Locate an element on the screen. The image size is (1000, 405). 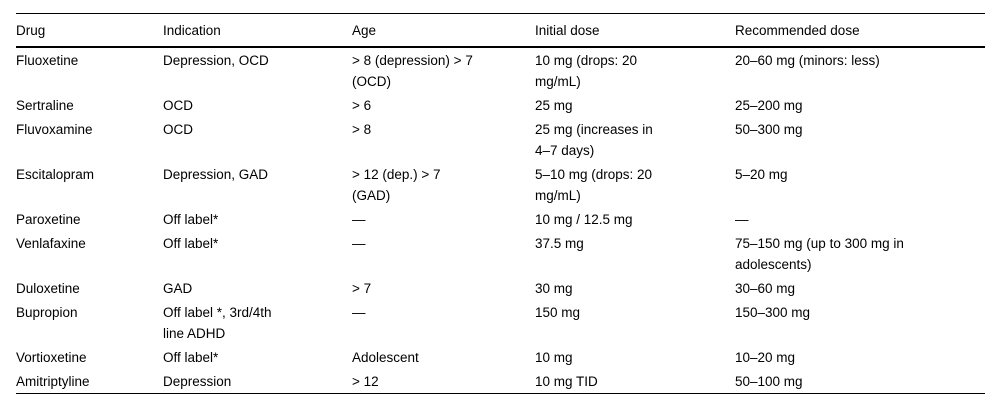
column-header-initial-dose: Initial dose is located at coordinates (635, 30).